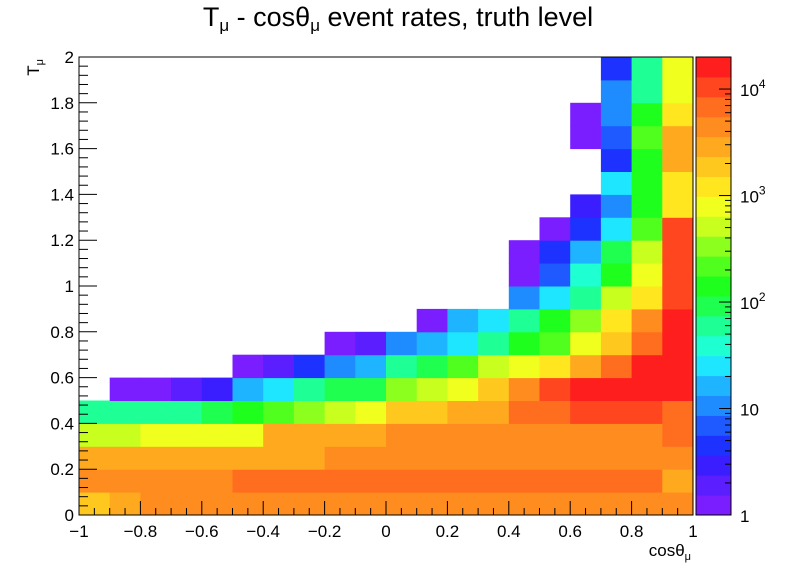 The height and width of the screenshot is (572, 796). Describe the element at coordinates (713, 286) in the screenshot. I see `palette-frame` at that location.